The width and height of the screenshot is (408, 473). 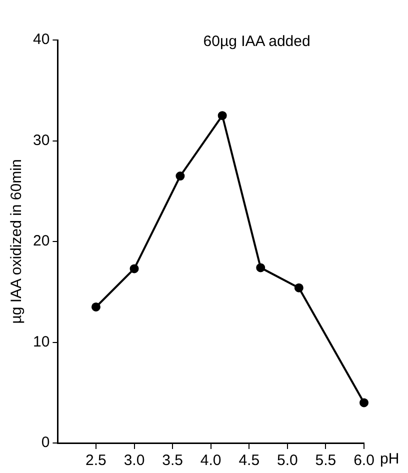 I want to click on y-tick-label: 0, so click(x=45, y=443).